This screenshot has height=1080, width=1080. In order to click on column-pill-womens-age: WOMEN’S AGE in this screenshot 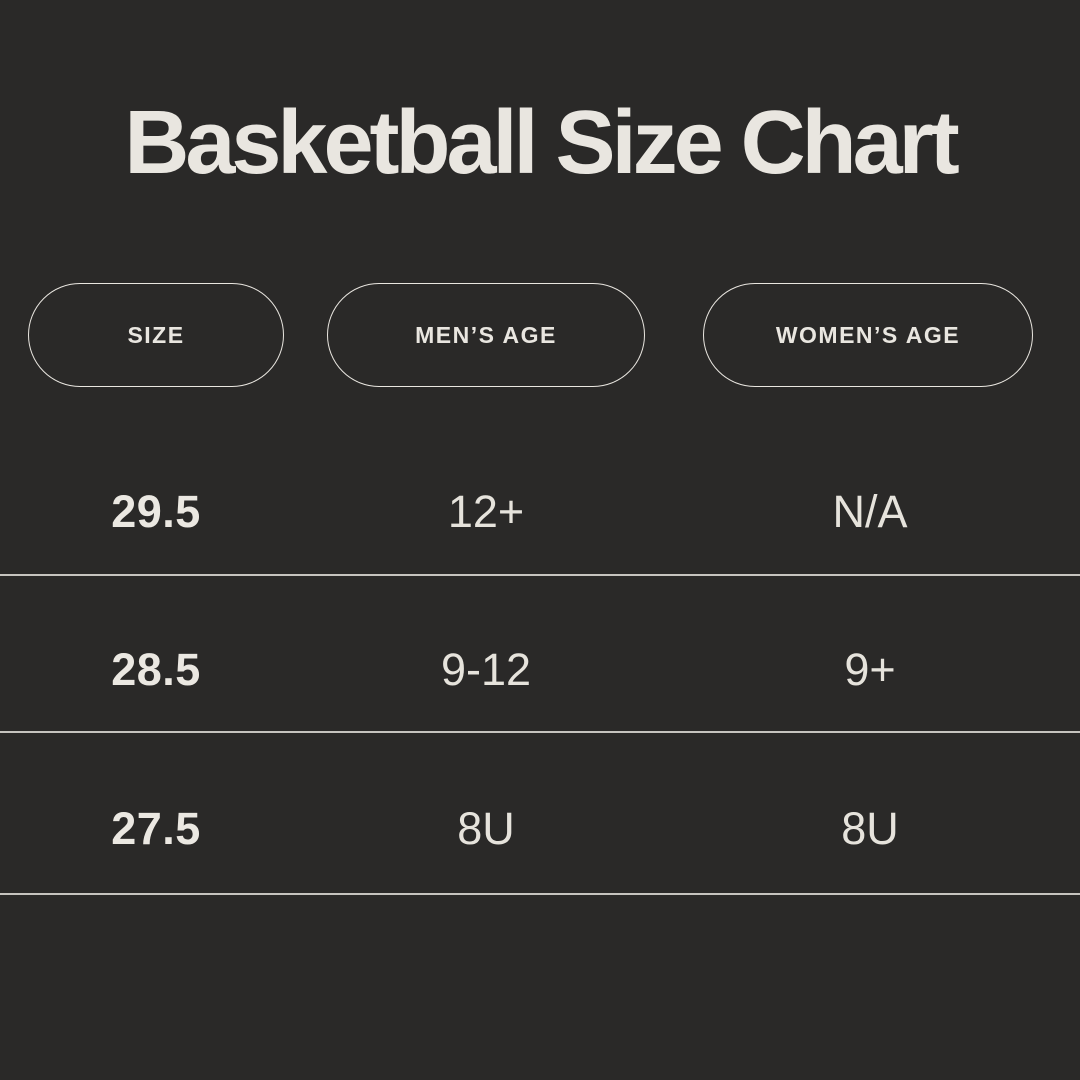, I will do `click(868, 335)`.